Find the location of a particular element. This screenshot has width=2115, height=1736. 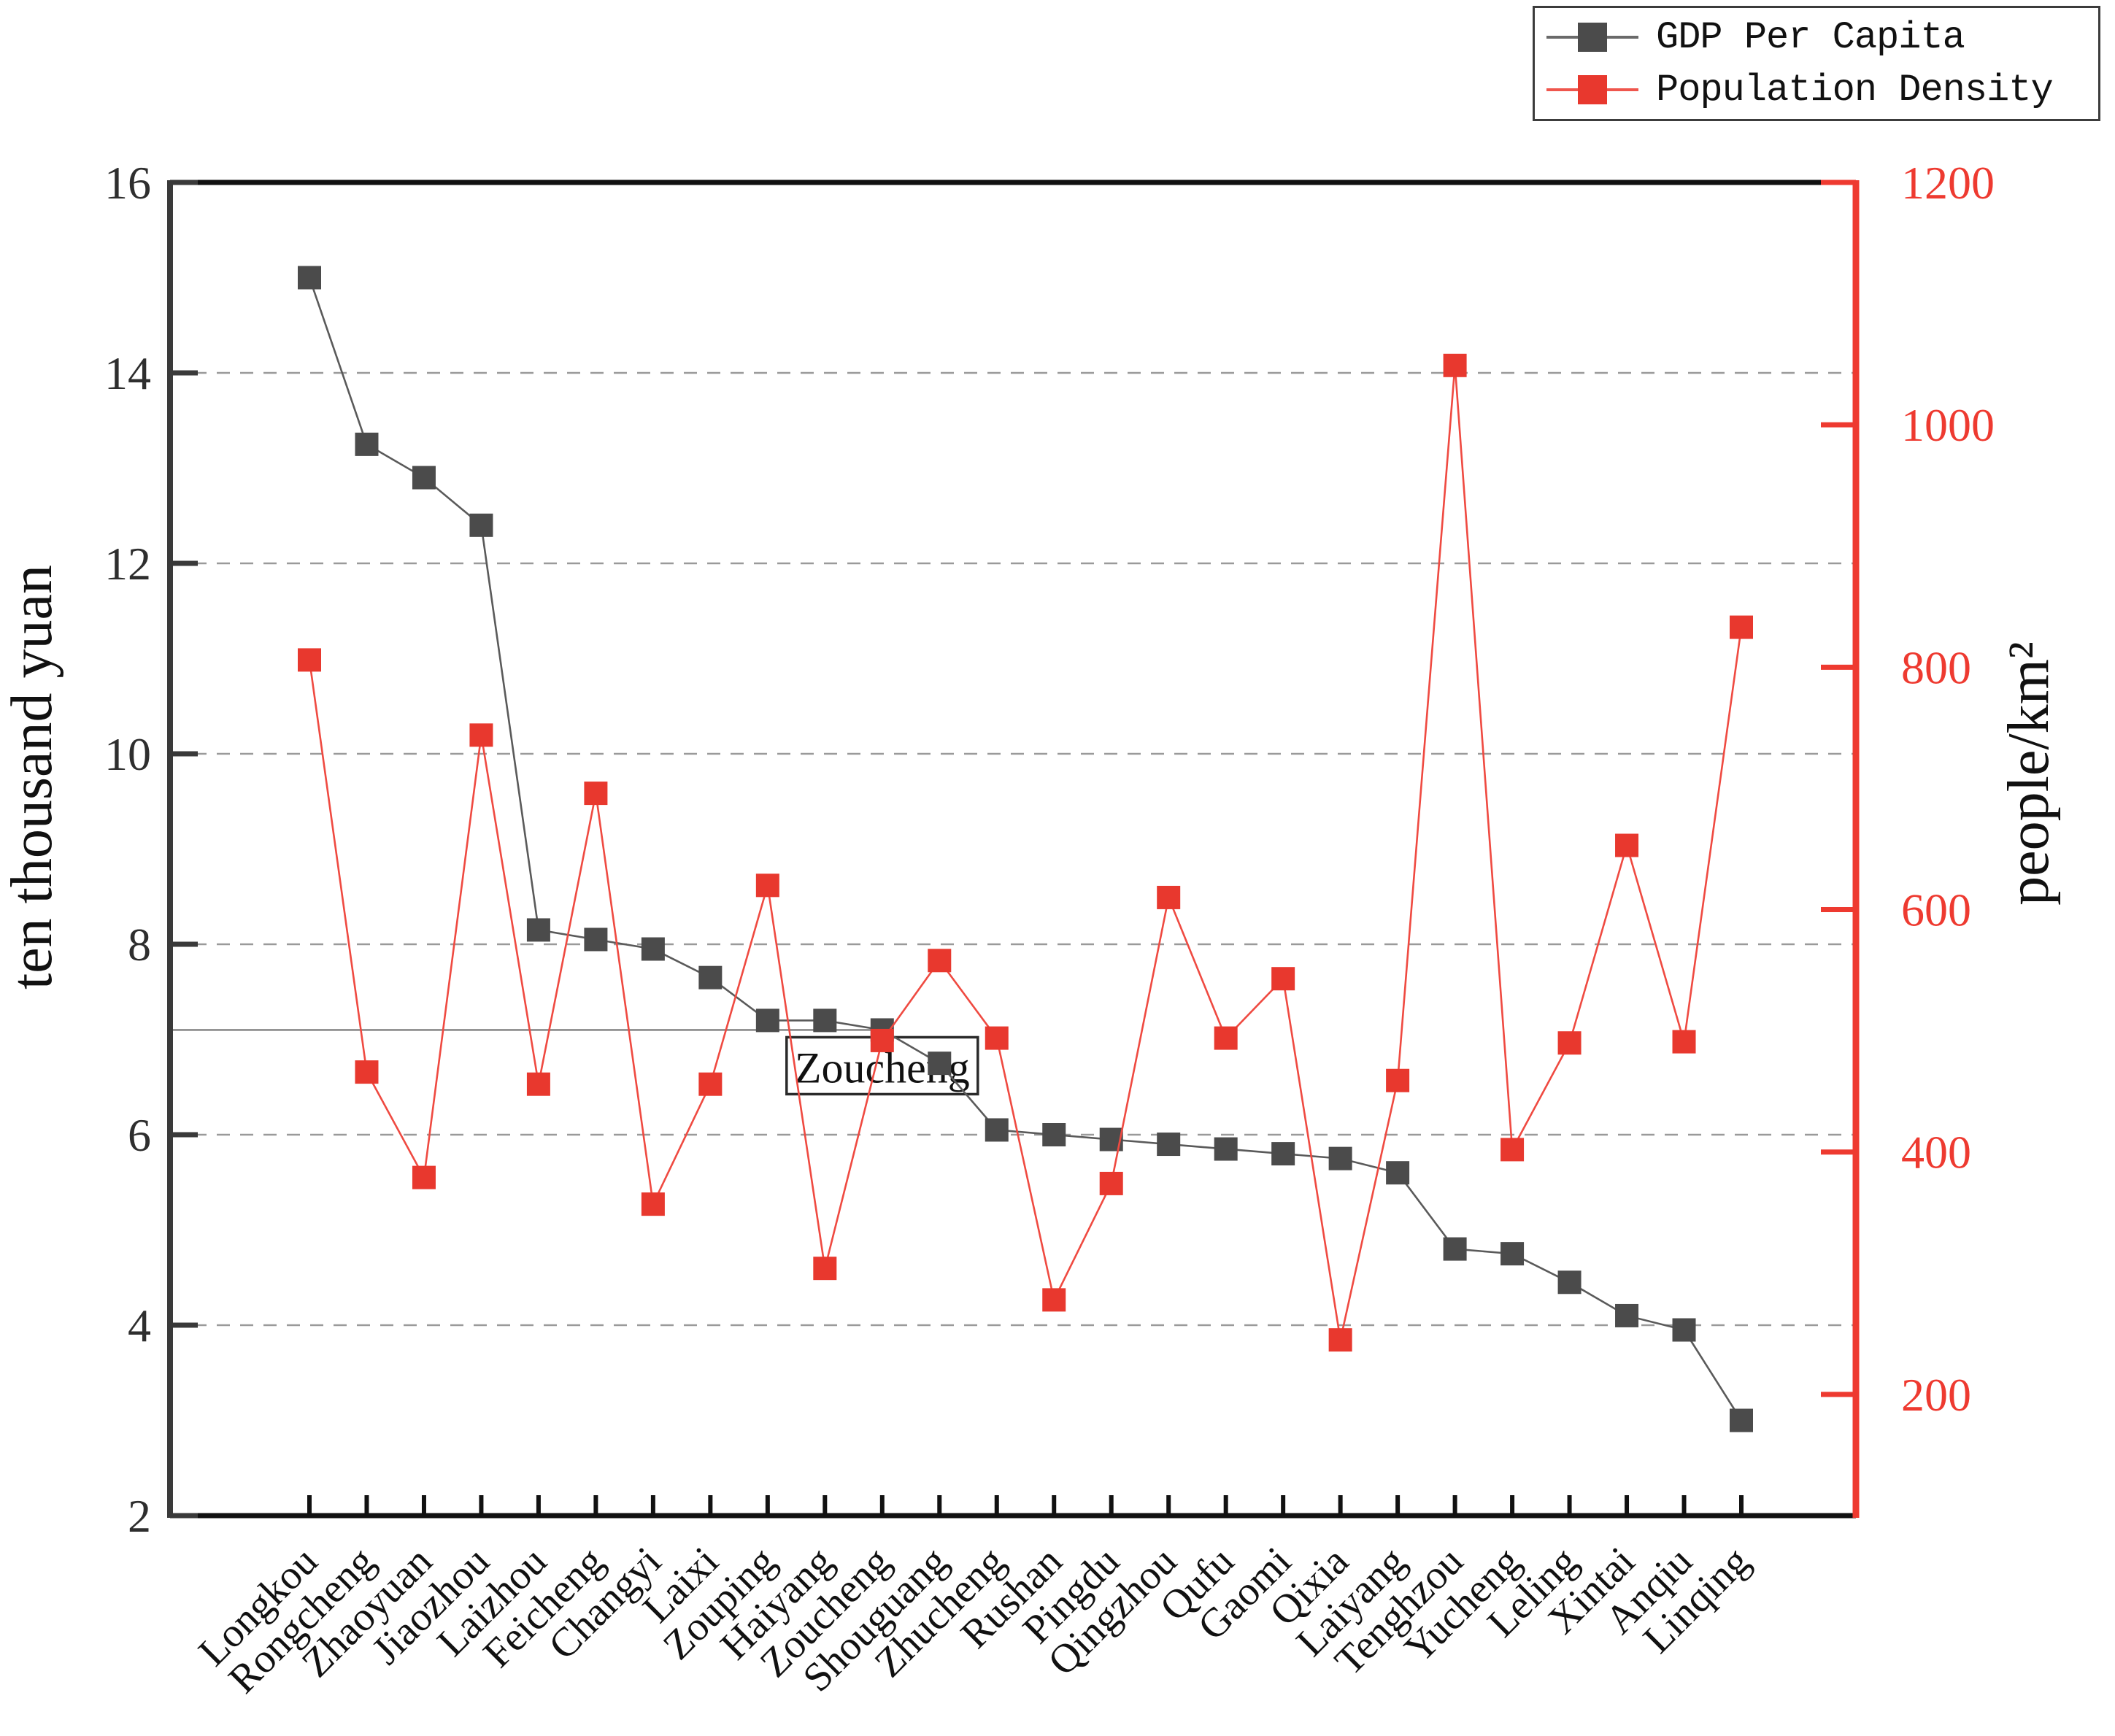

legend-label-density: Population Density is located at coordinates (1855, 90).